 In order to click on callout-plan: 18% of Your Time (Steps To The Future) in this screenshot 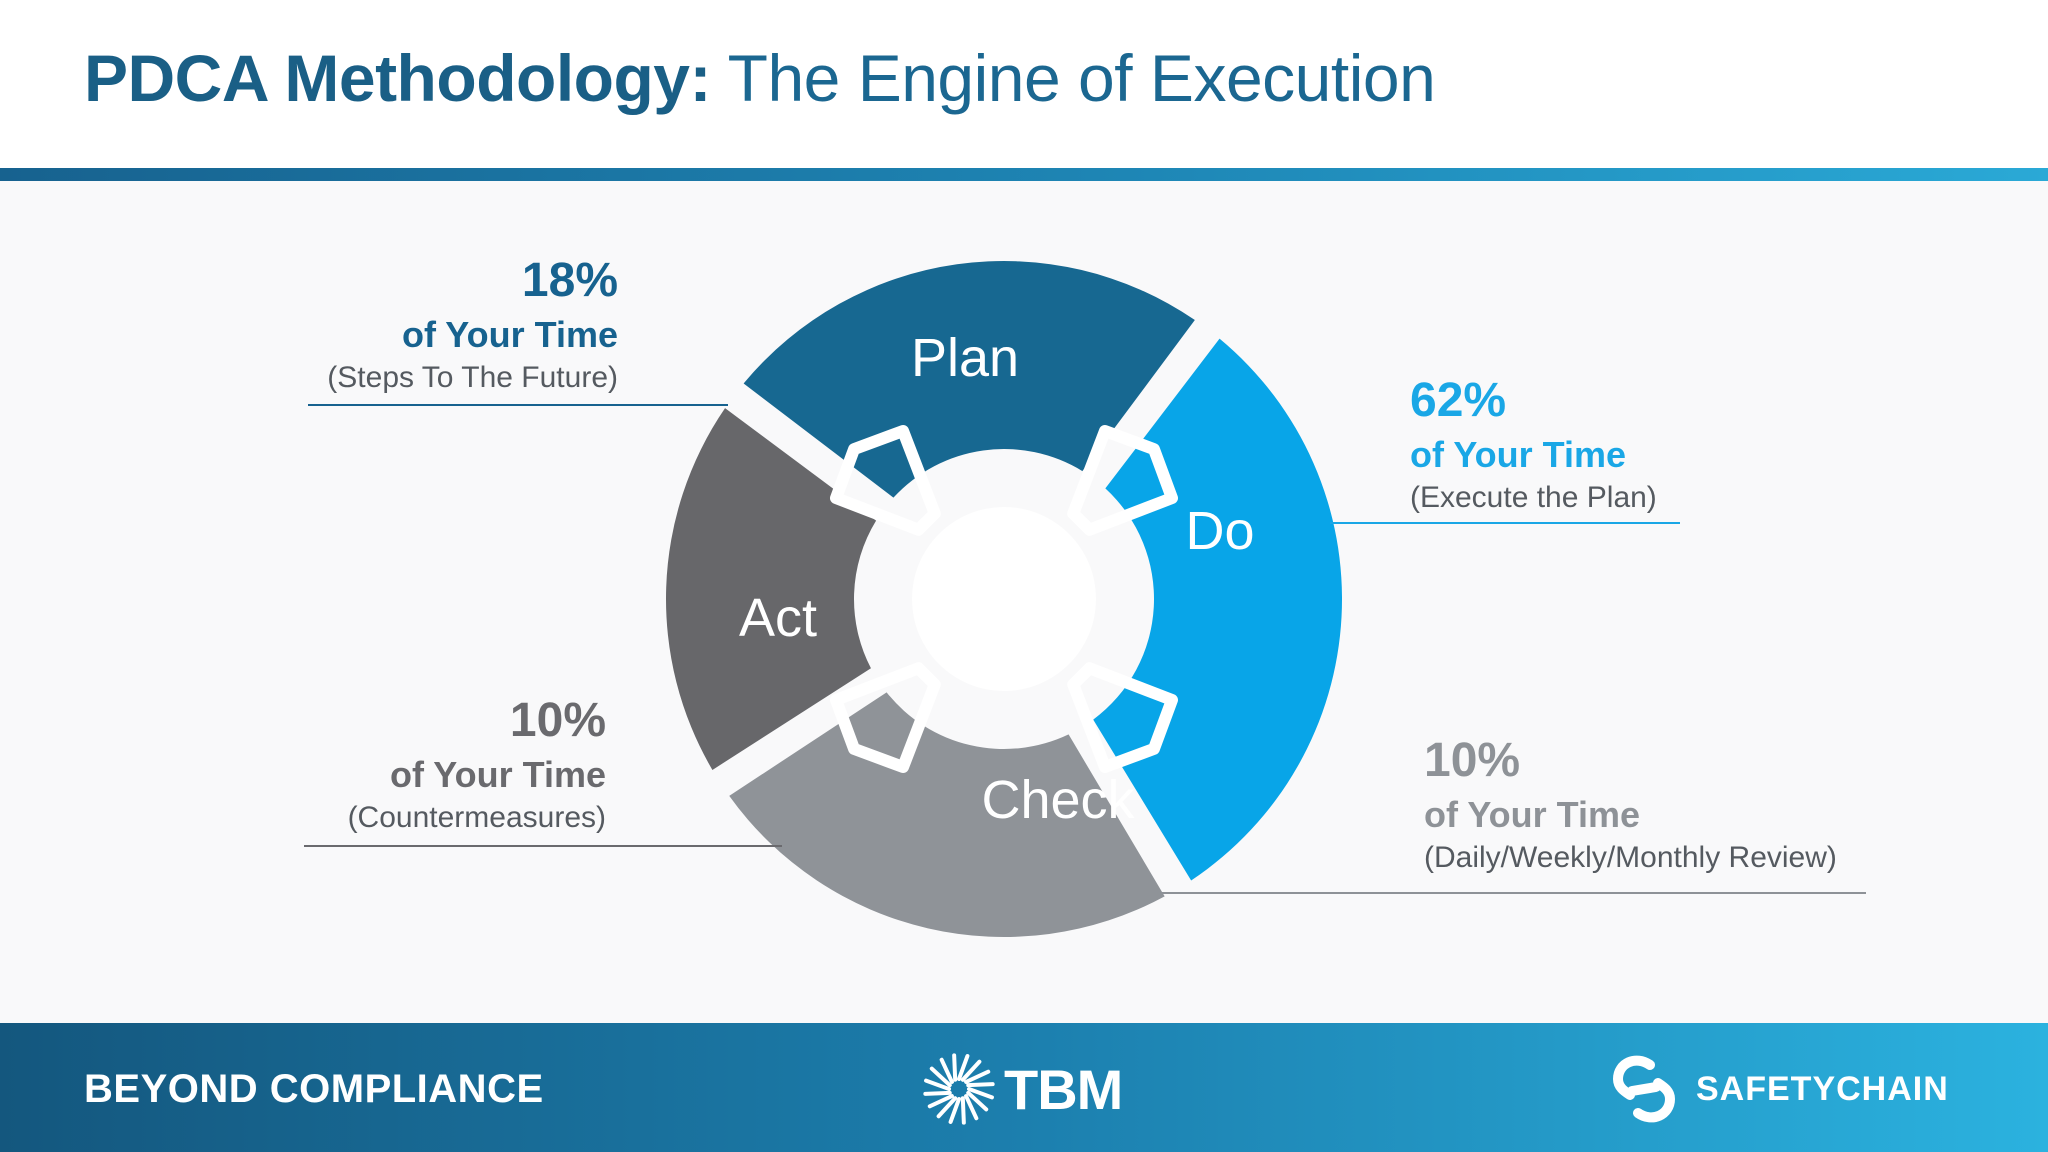, I will do `click(472, 325)`.